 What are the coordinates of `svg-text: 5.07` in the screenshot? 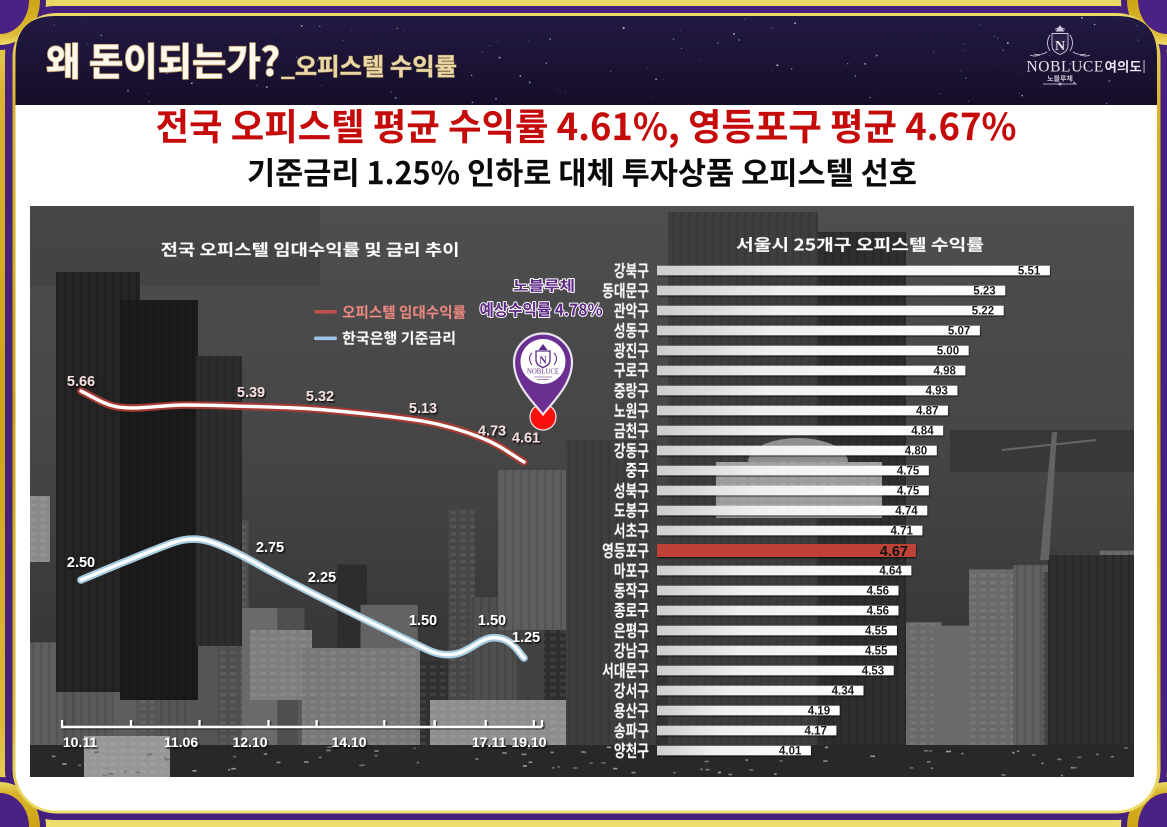 It's located at (959, 332).